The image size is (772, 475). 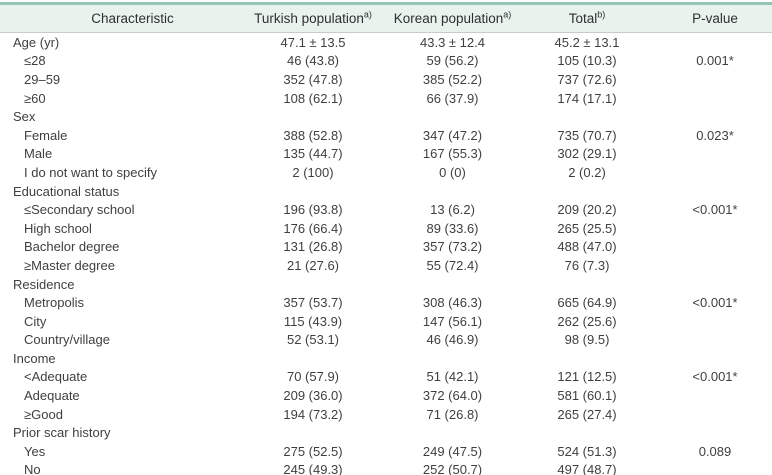 What do you see at coordinates (452, 247) in the screenshot?
I see `cell-korean-population: 357 (73.2)` at bounding box center [452, 247].